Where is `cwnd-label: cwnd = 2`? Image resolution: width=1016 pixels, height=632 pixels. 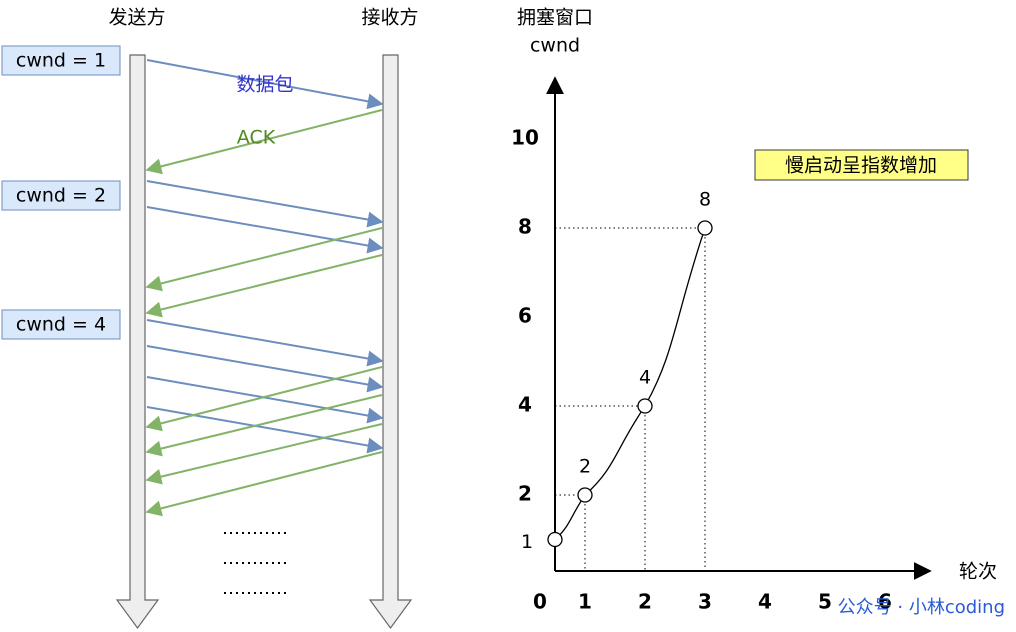 cwnd-label: cwnd = 2 is located at coordinates (61, 196).